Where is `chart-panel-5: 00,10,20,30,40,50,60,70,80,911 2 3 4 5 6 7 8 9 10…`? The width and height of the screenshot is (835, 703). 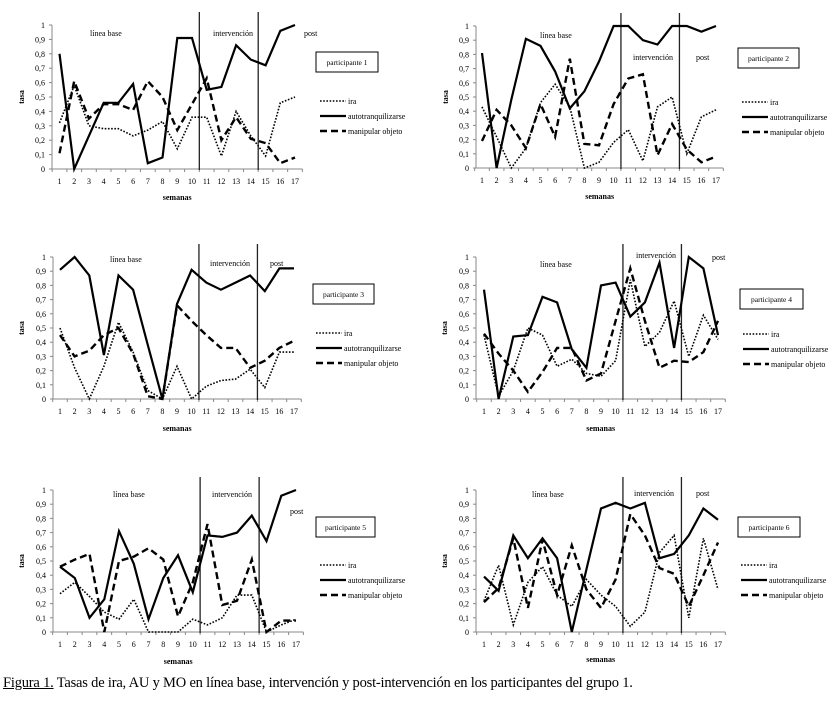
chart-panel-5: 00,10,20,30,40,50,60,70,80,911 2 3 4 5 6 7 8 9 10… is located at coordinates (211, 571).